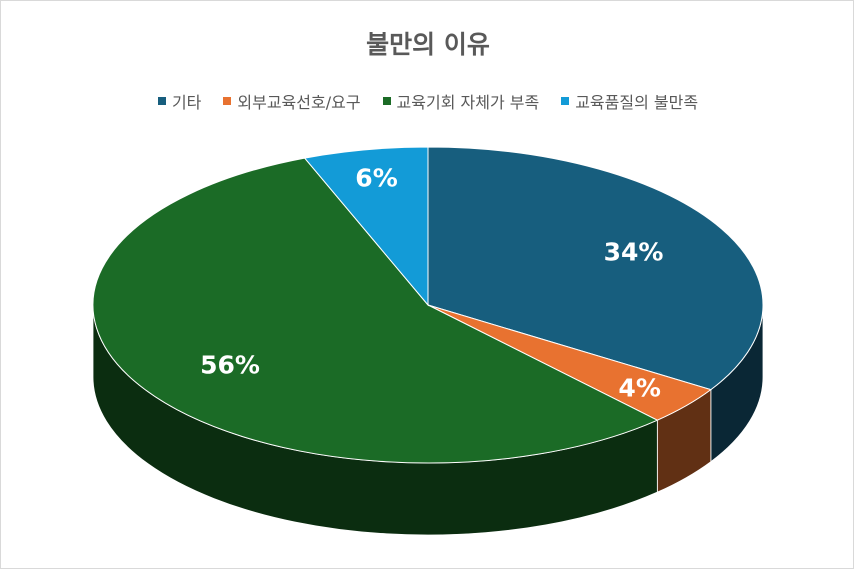 This screenshot has width=854, height=570. Describe the element at coordinates (386, 101) in the screenshot. I see `legend-swatch-lack-of-opportunity` at that location.